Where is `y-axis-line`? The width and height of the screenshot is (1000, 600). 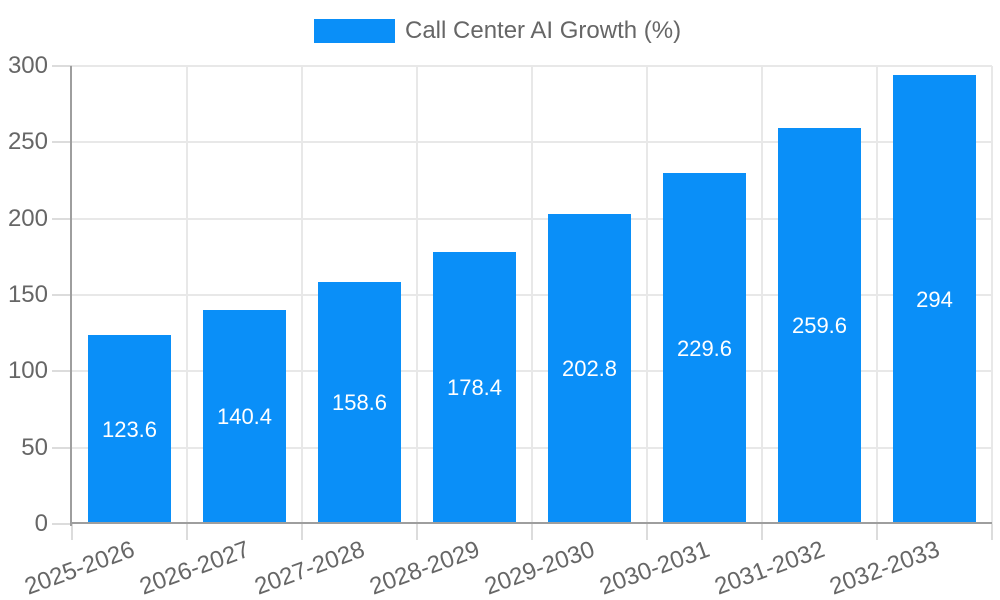
y-axis-line is located at coordinates (71, 296).